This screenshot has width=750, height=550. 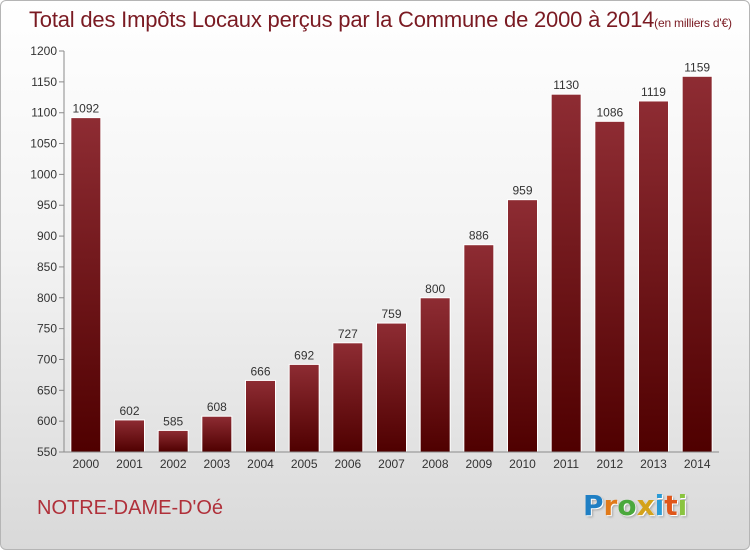 What do you see at coordinates (260, 416) in the screenshot?
I see `bar-2004` at bounding box center [260, 416].